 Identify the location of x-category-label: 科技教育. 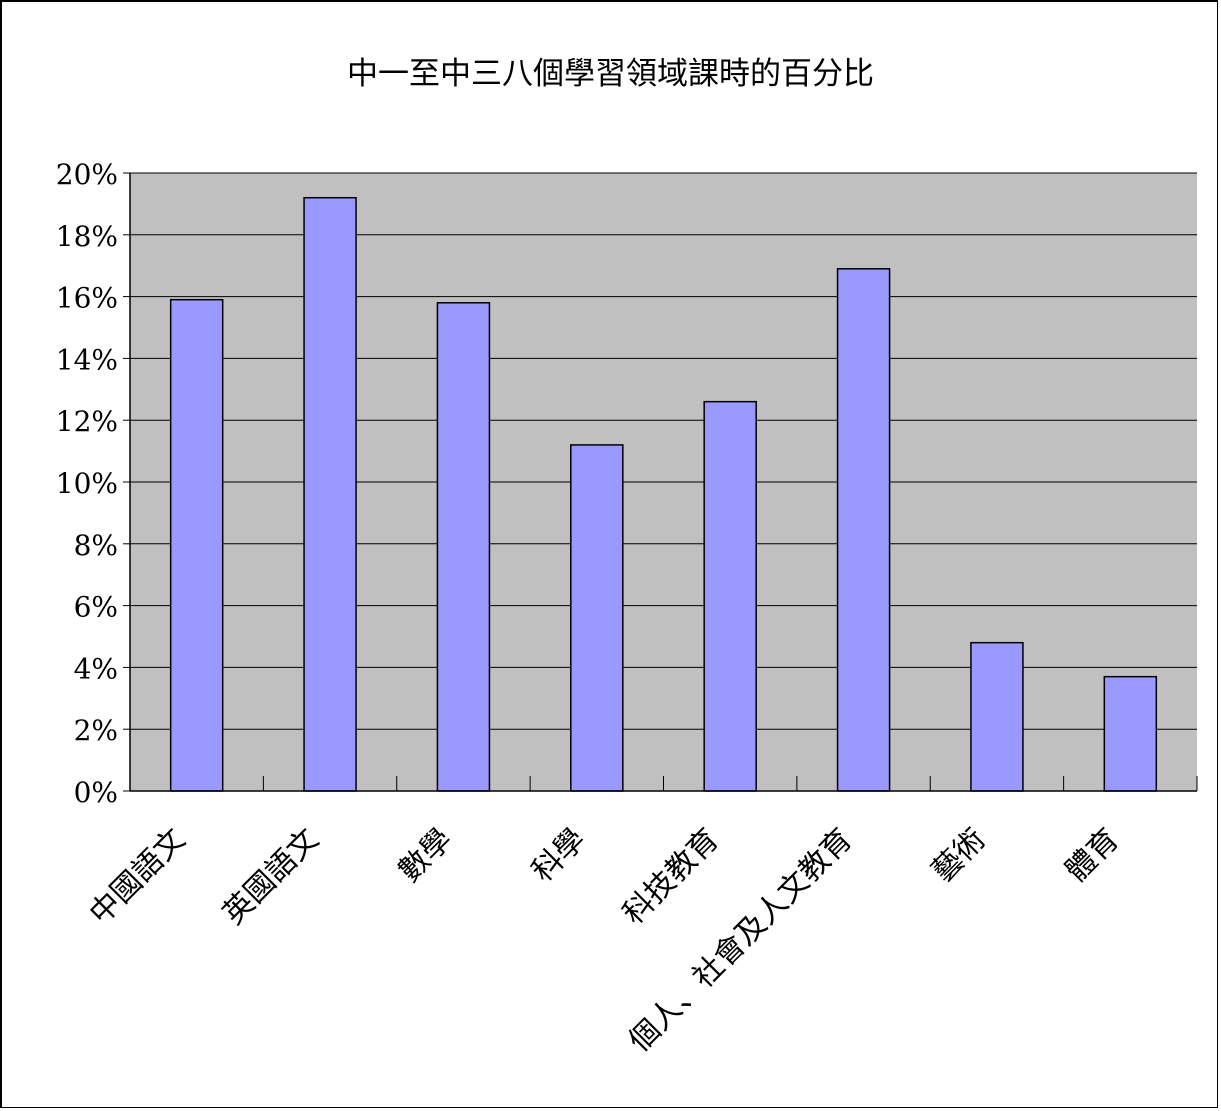
(671, 877).